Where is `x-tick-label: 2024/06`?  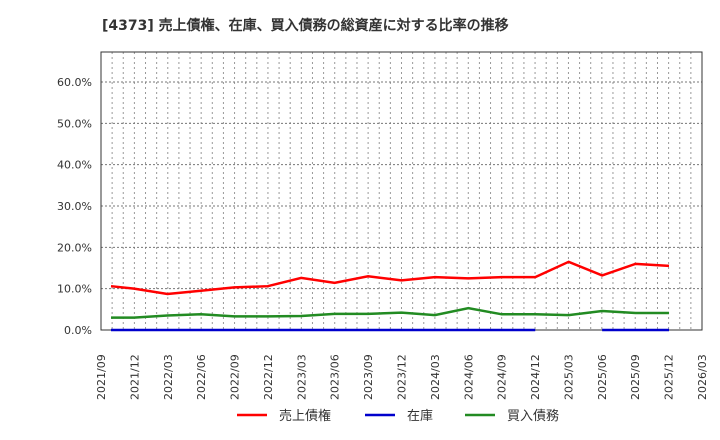 x-tick-label: 2024/06 is located at coordinates (468, 377).